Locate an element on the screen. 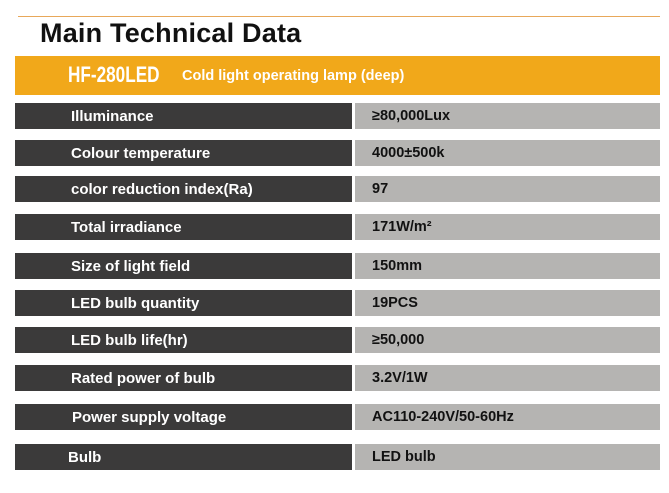  spec-value: 97 is located at coordinates (507, 189).